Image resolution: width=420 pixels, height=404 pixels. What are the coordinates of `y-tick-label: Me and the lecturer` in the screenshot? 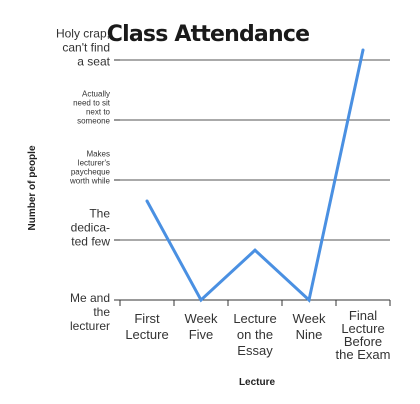 It's located at (90, 312).